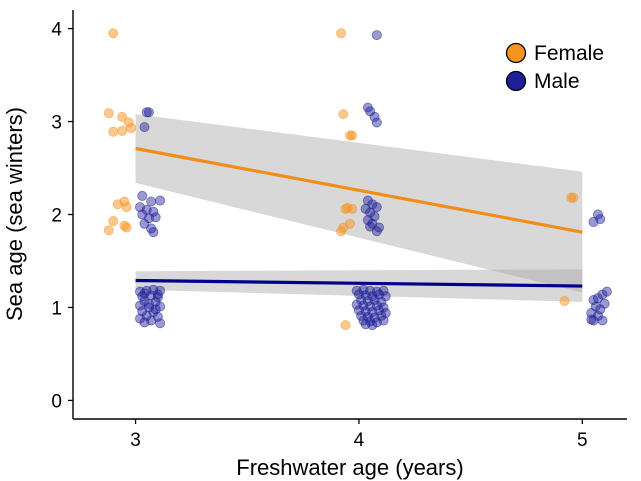 Image resolution: width=641 pixels, height=481 pixels. I want to click on x-axis-title: Freshwater age (years), so click(349, 467).